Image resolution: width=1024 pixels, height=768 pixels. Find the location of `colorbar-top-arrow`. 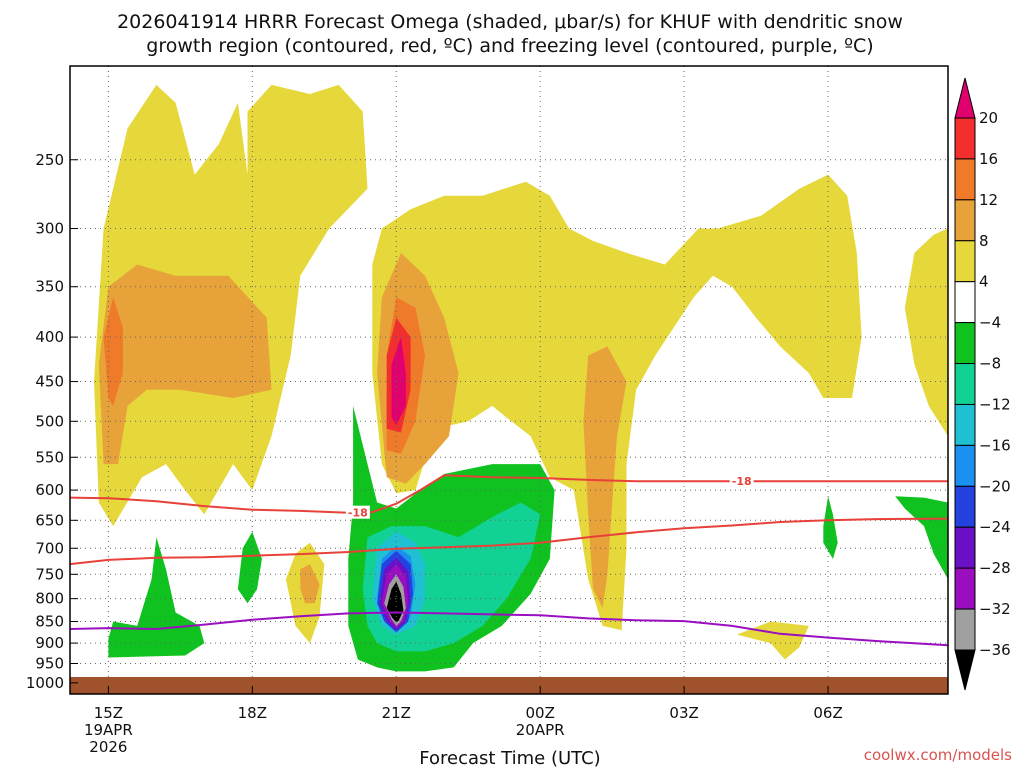

colorbar-top-arrow is located at coordinates (965, 98).